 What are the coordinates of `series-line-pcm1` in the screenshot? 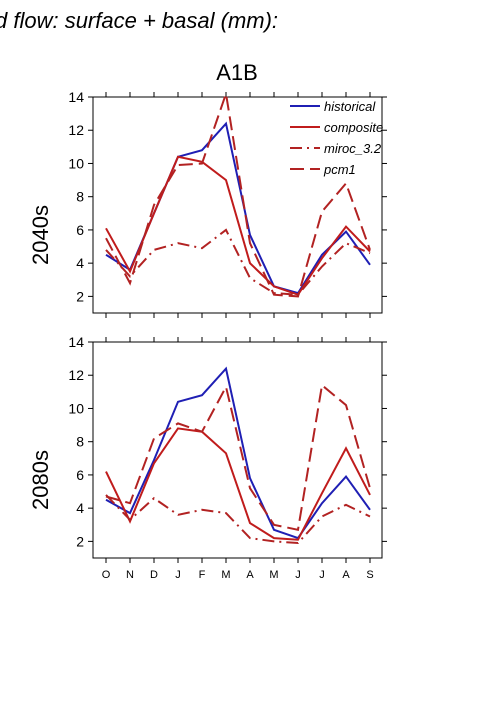 It's located at (238, 457).